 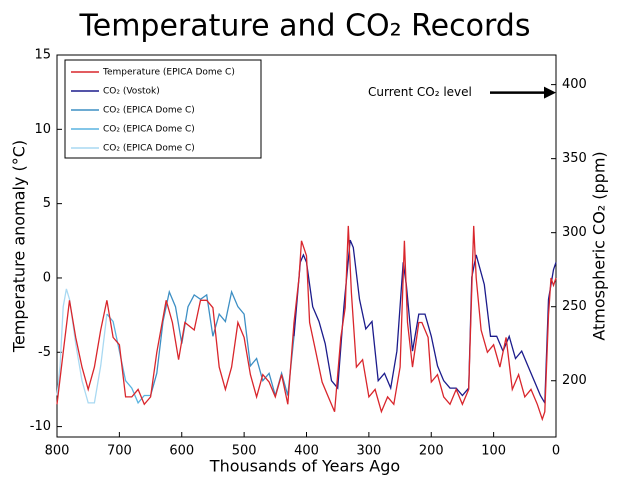 What do you see at coordinates (44, 352) in the screenshot?
I see `y-tick-label: -5` at bounding box center [44, 352].